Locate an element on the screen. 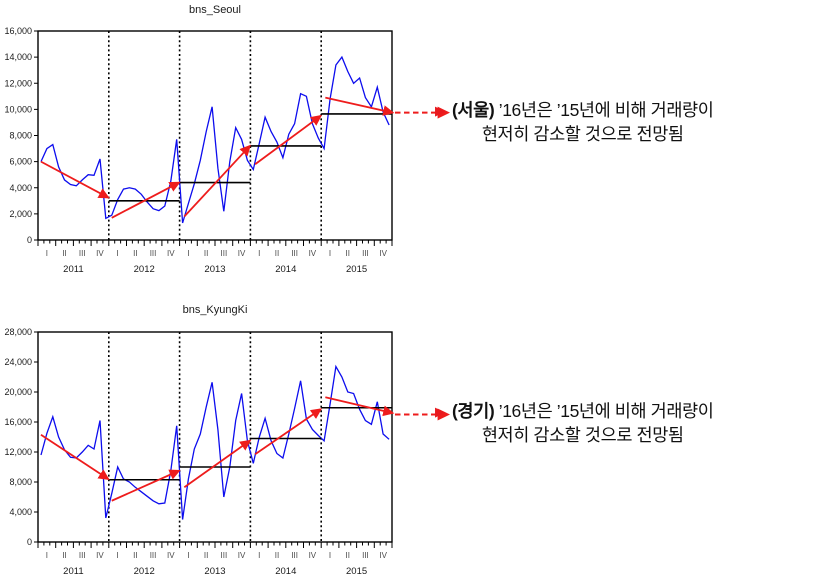 The image size is (827, 583). y-axis-tick-label: 10,000 is located at coordinates (18, 109).